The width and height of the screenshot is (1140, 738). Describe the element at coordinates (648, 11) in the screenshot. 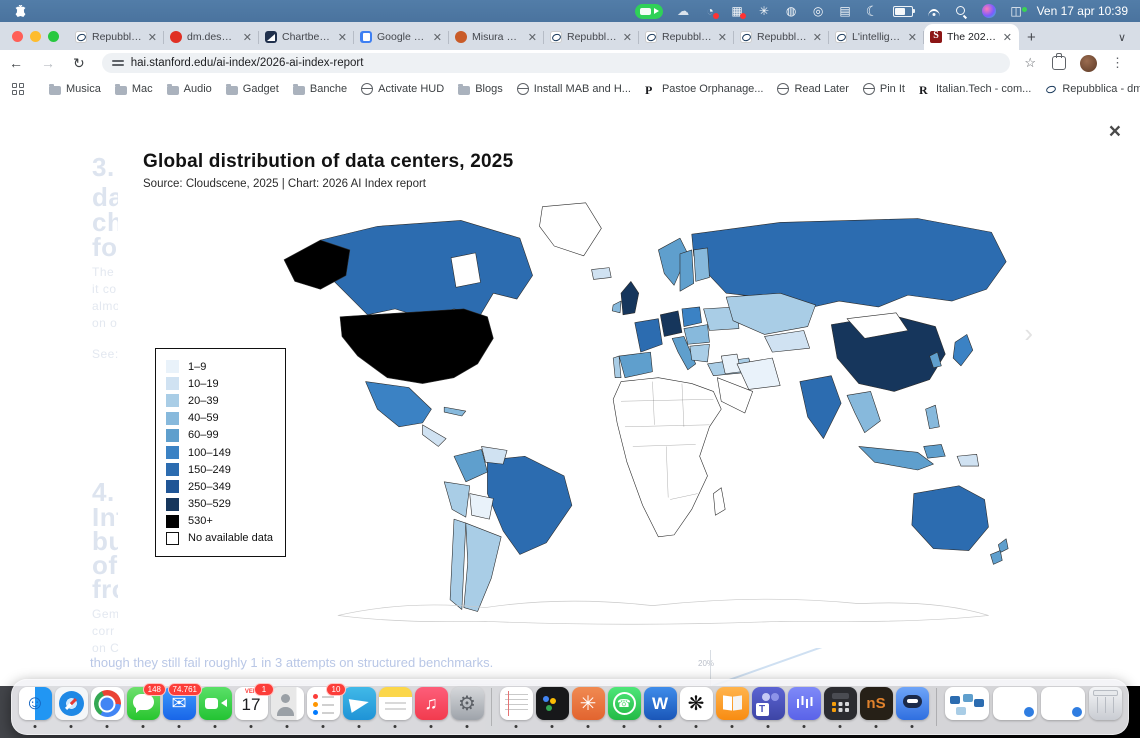

I see `camera-pill-status-icon` at that location.